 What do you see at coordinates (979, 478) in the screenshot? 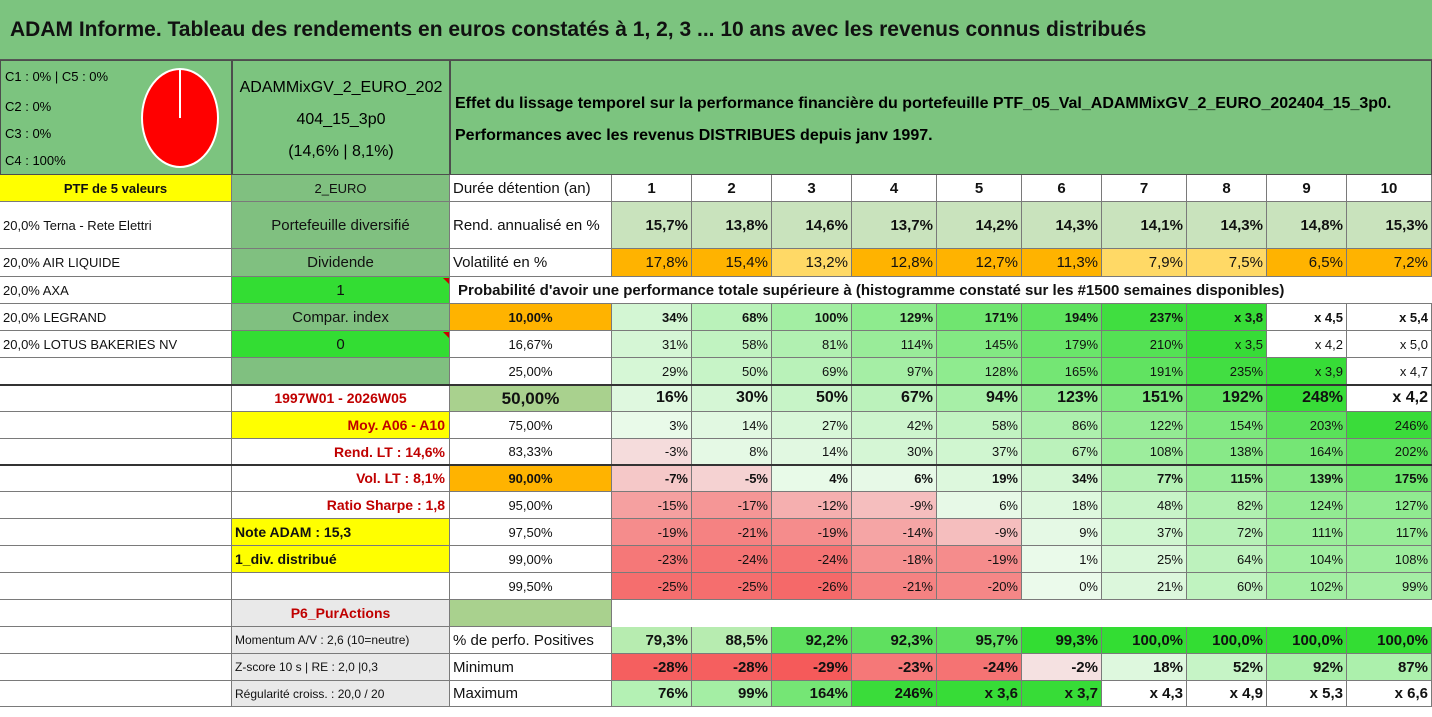
I see `probability-value: 19%` at bounding box center [979, 478].